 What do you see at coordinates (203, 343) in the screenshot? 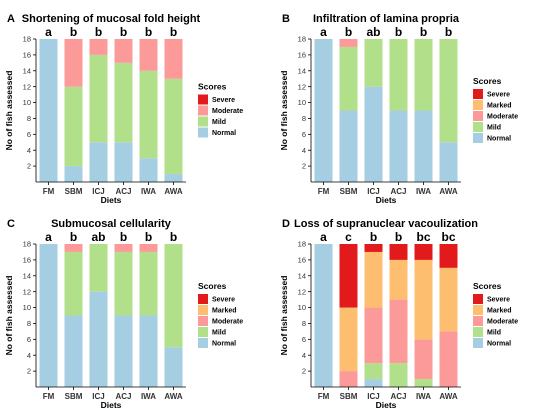
I see `legend-swatch-normal` at bounding box center [203, 343].